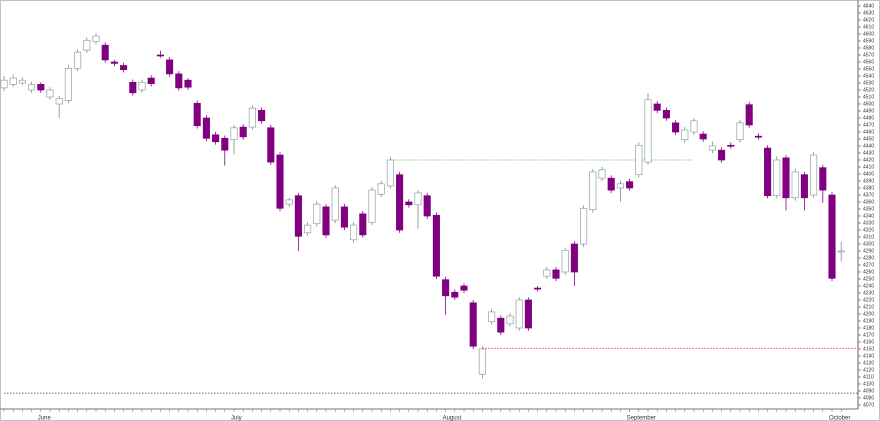 This screenshot has height=421, width=880. Describe the element at coordinates (868, 251) in the screenshot. I see `y-tick-label: 4290` at that location.